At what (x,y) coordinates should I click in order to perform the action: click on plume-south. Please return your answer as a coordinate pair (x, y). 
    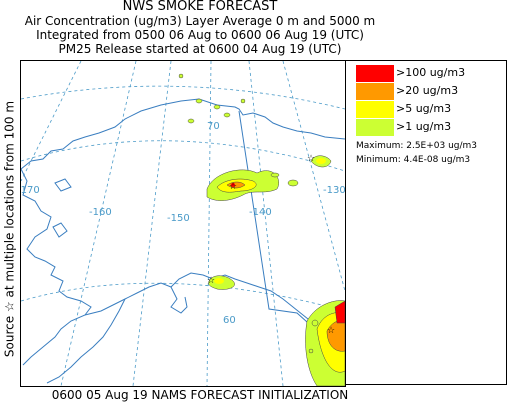
    Looking at the image, I should click on (221, 282).